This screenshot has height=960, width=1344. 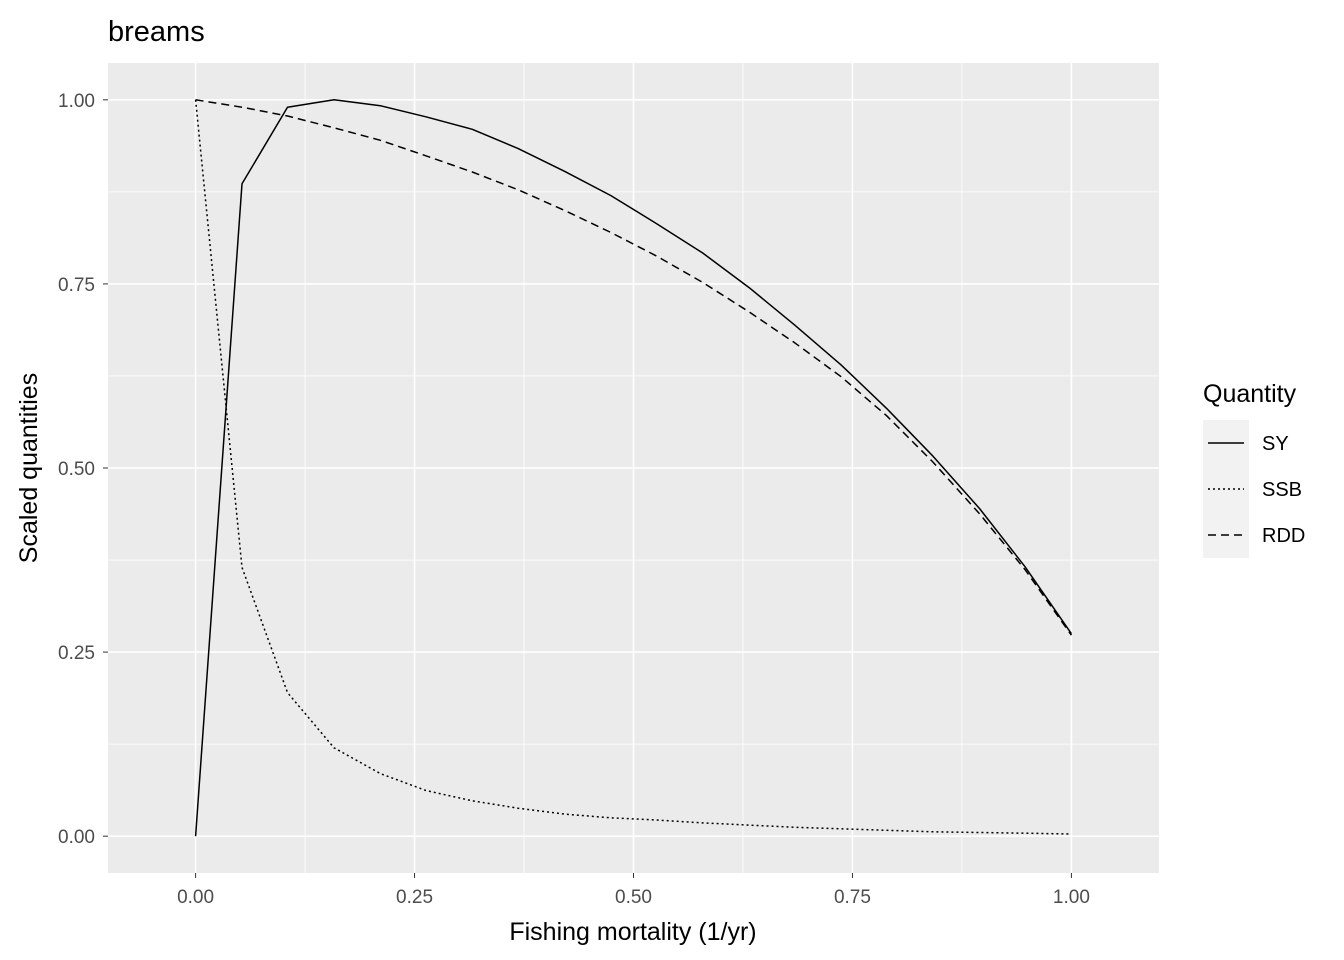 I want to click on legend-label-rdd: RDD, so click(x=1283, y=536).